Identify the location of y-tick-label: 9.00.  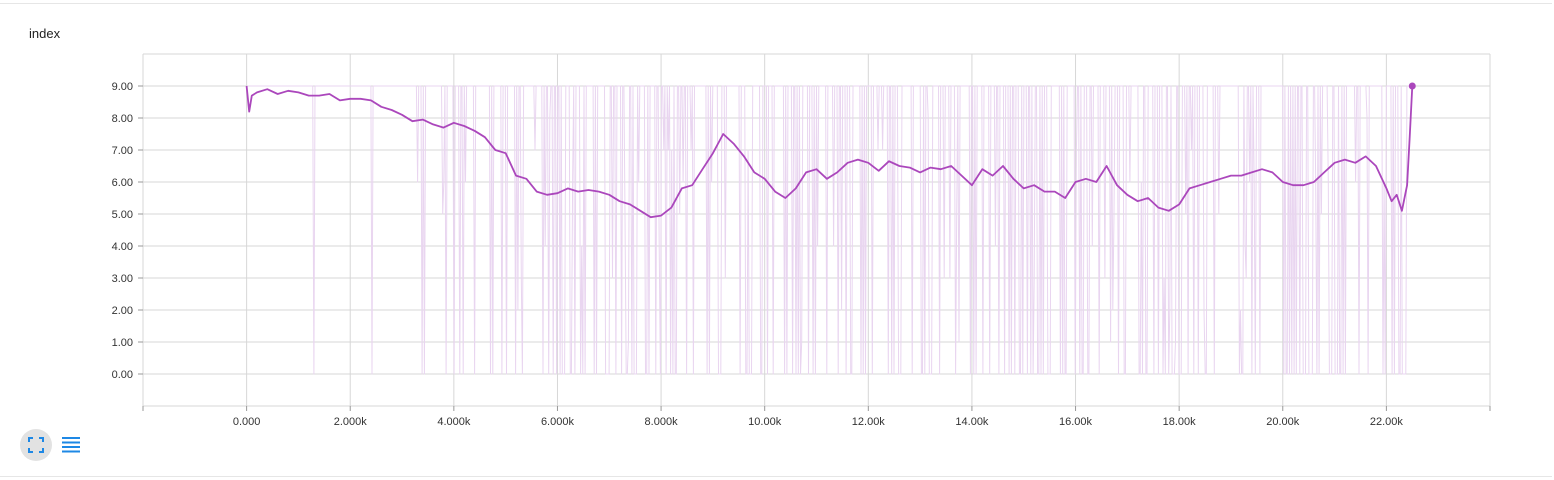
(122, 87).